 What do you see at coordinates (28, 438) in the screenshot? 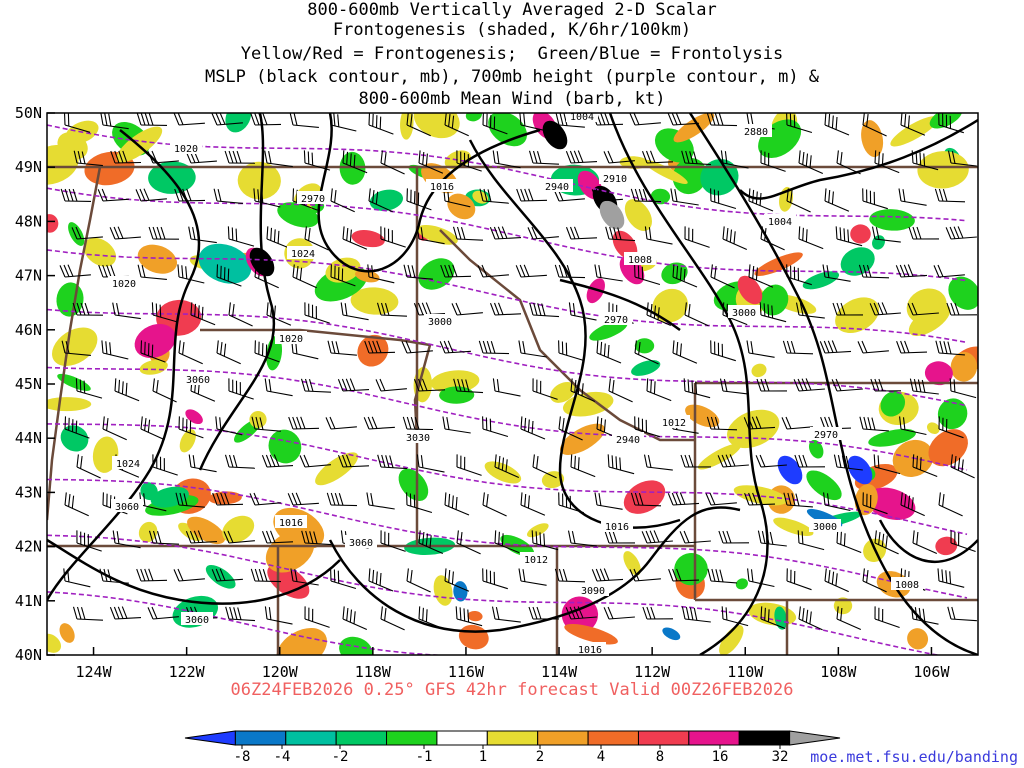
I see `lat-tick-label: 44N` at bounding box center [28, 438].